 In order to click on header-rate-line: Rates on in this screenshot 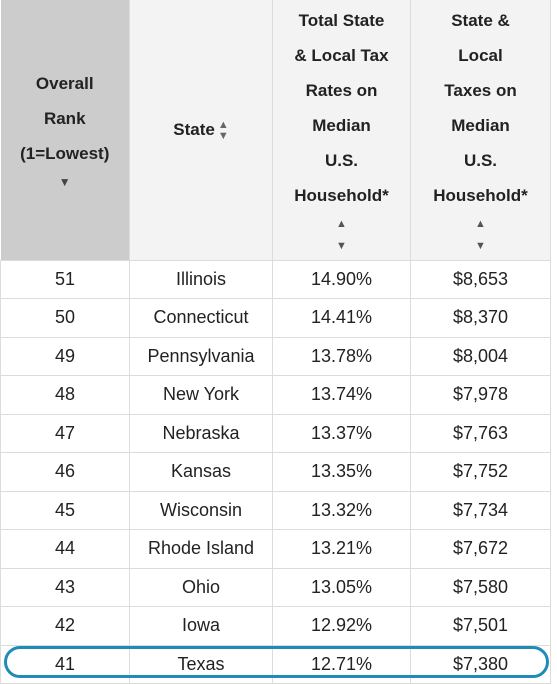, I will do `click(341, 90)`.